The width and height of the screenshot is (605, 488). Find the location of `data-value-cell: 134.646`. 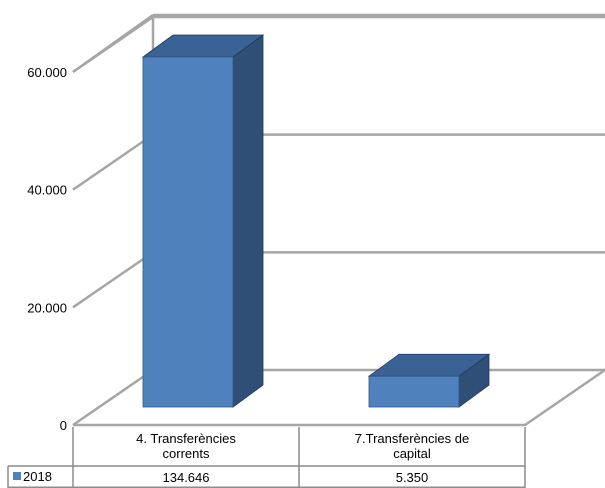

data-value-cell: 134.646 is located at coordinates (186, 477).